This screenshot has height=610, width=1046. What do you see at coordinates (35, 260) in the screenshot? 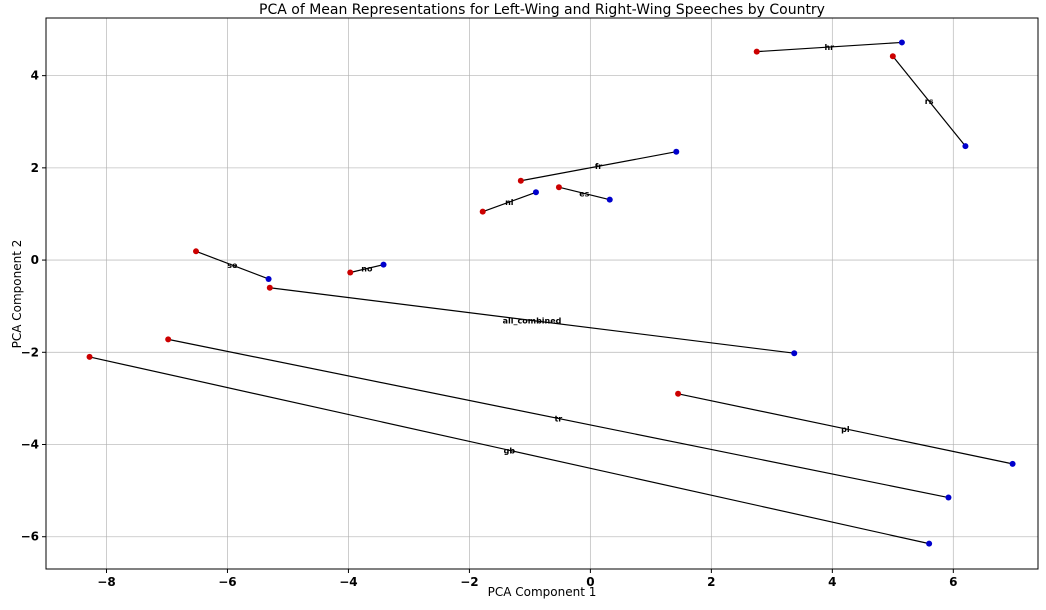
I see `y-tick-label: 0` at bounding box center [35, 260].